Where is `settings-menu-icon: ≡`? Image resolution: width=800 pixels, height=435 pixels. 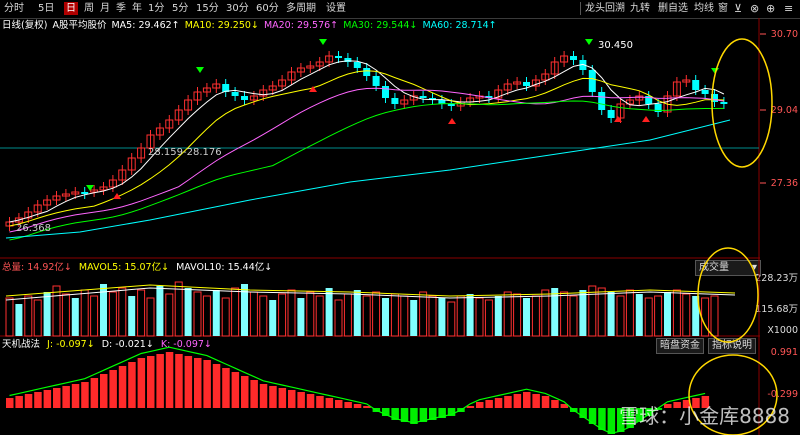
settings-menu-icon: ≡ is located at coordinates (789, 8).